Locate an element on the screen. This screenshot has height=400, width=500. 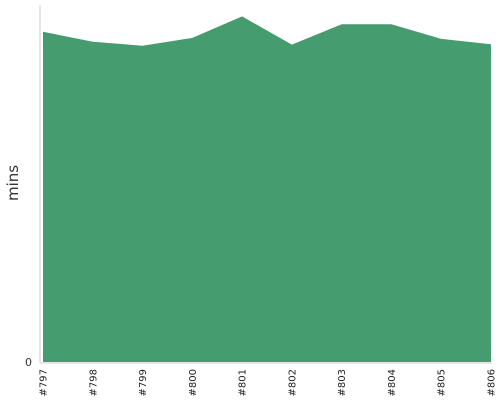
x-tick-label: #802 is located at coordinates (292, 382).